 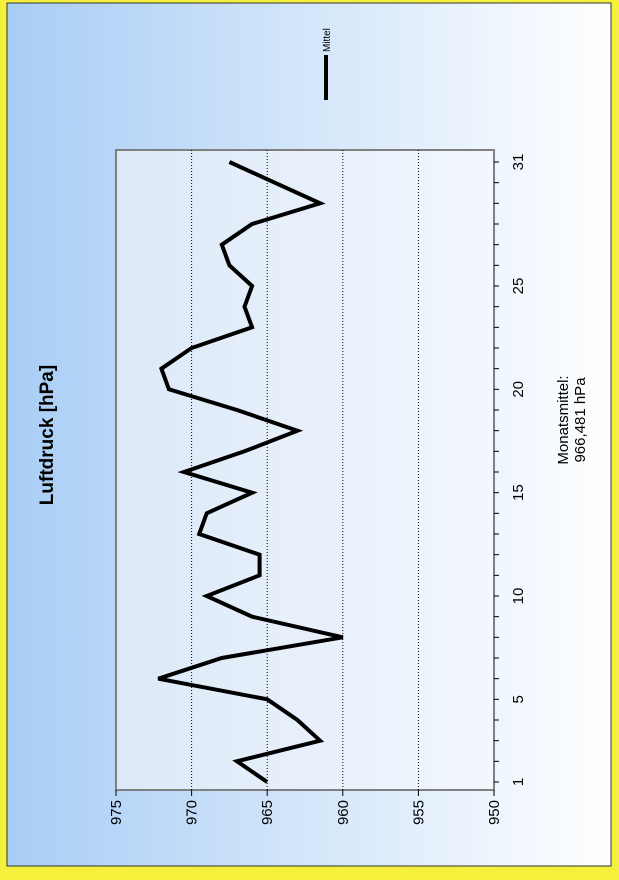 I want to click on y-tick-label: 960, so click(x=343, y=812).